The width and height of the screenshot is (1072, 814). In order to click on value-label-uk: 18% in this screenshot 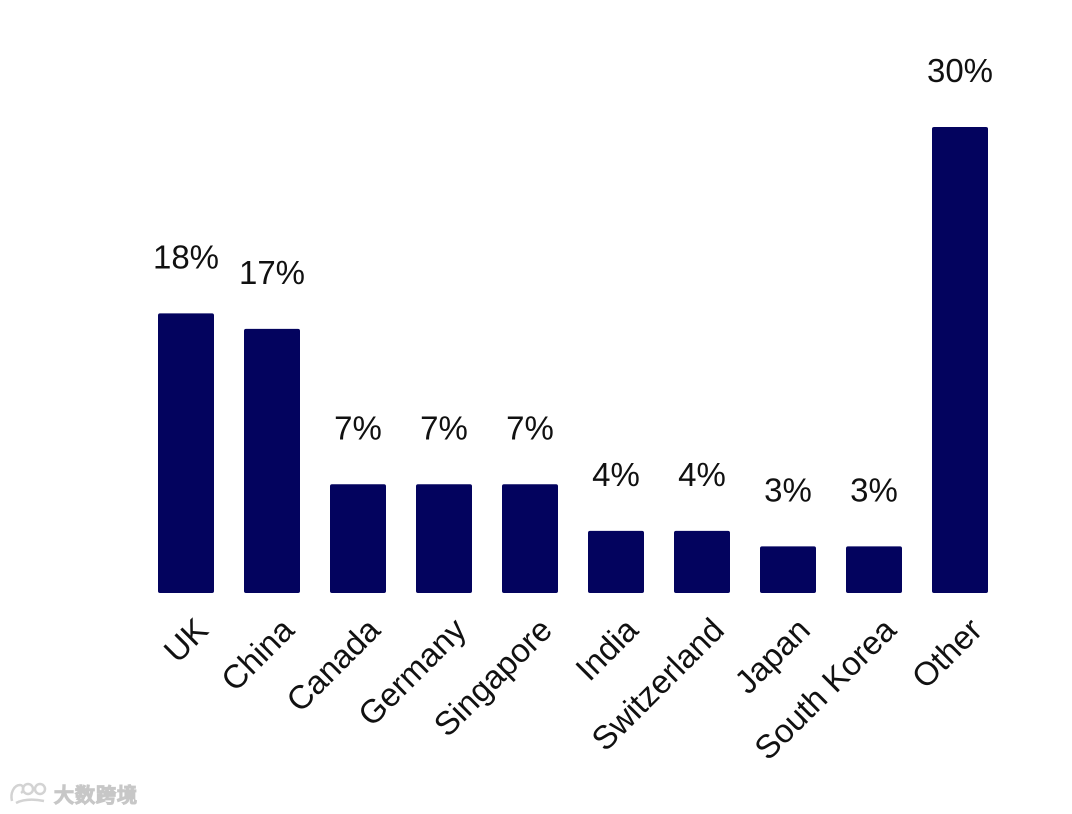, I will do `click(186, 256)`.